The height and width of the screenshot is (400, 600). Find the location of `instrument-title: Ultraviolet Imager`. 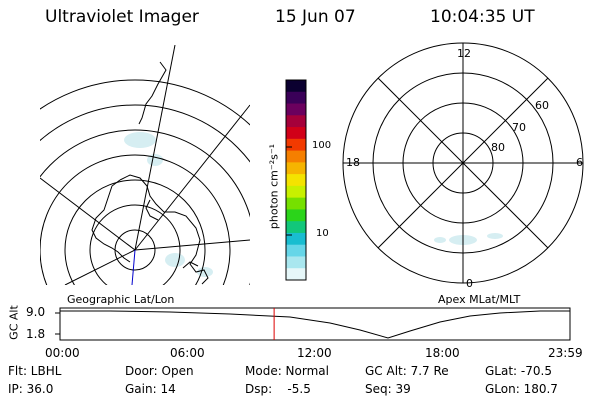

instrument-title: Ultraviolet Imager is located at coordinates (122, 17).